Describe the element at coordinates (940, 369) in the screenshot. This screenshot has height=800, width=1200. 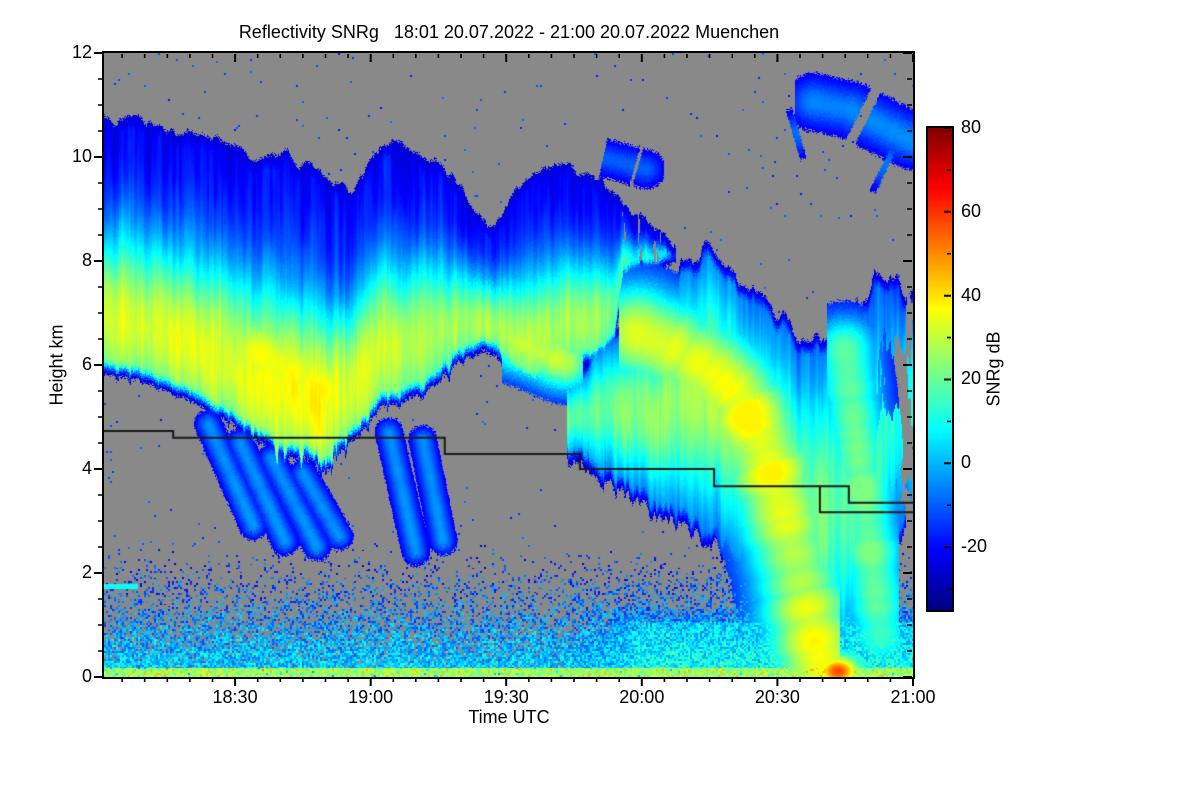
I see `colorbar-canvas` at that location.